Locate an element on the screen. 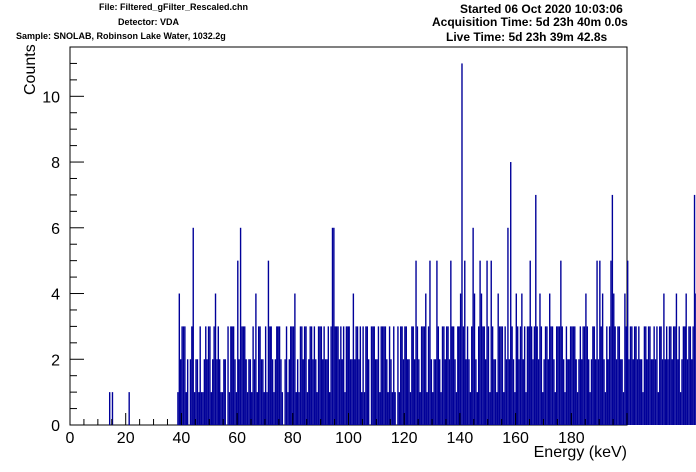 The height and width of the screenshot is (472, 696). y-tick-label: 2 is located at coordinates (55, 360).